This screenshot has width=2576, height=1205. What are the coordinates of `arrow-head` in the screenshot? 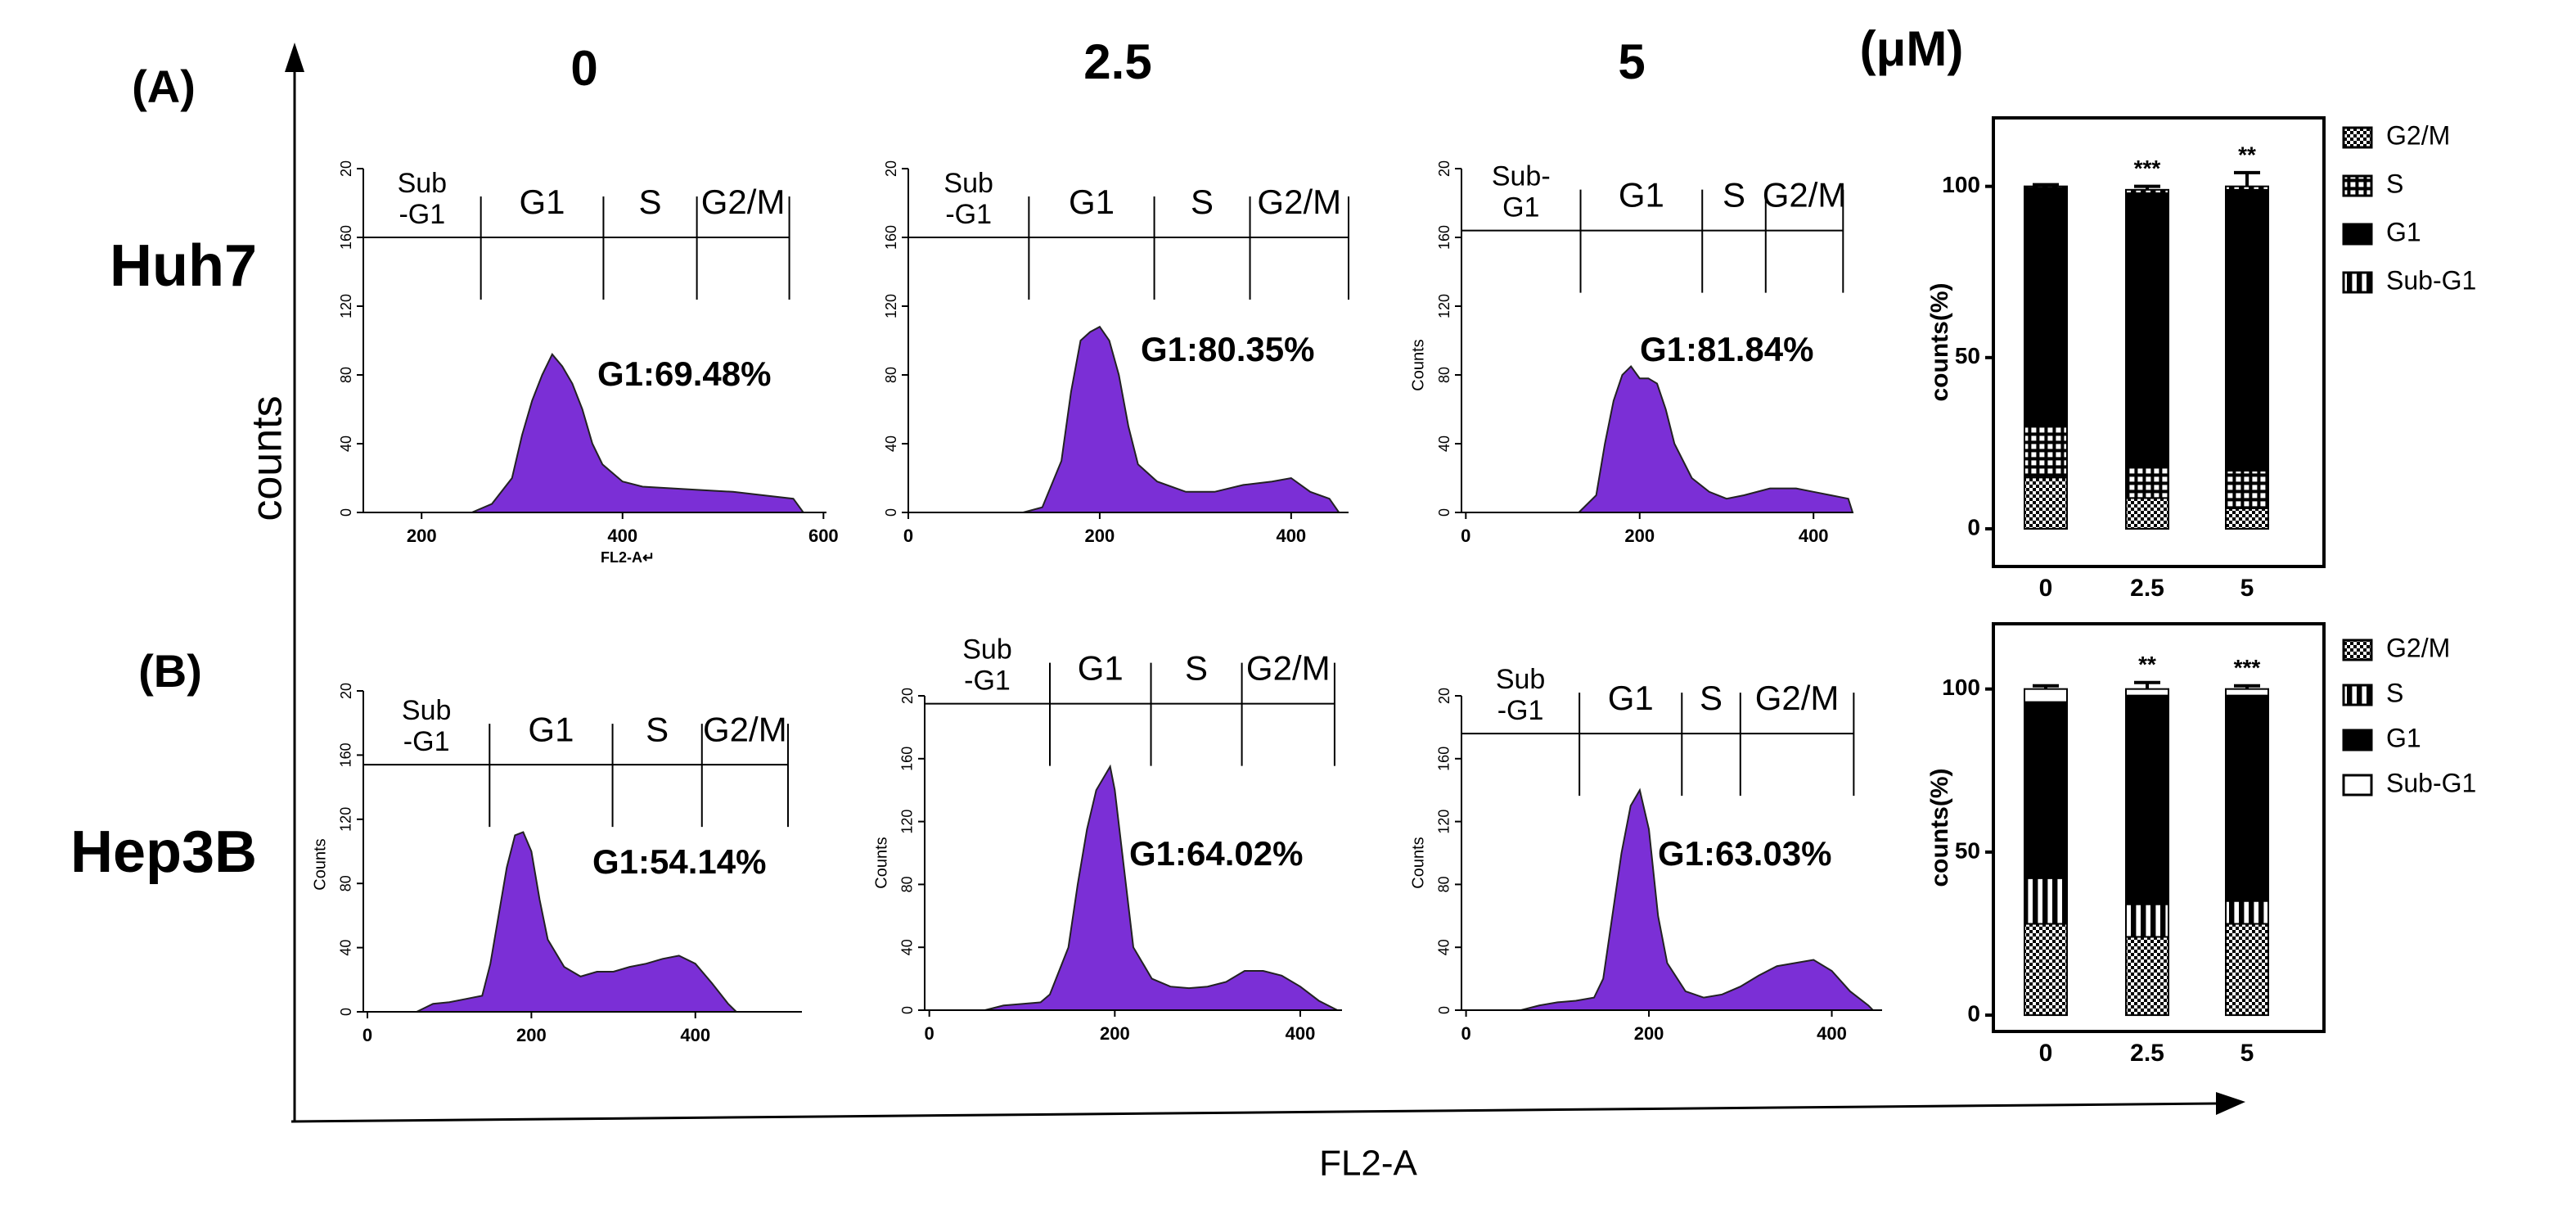 It's located at (294, 58).